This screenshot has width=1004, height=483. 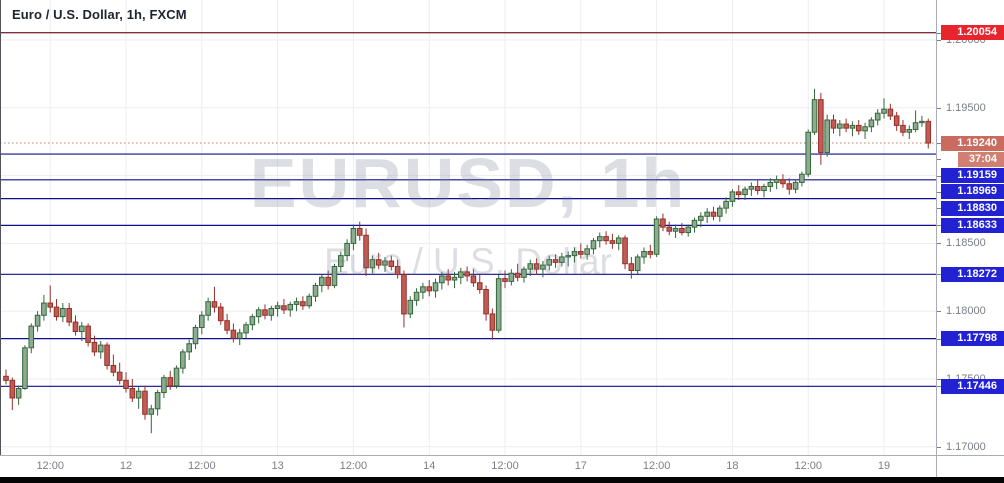 What do you see at coordinates (732, 466) in the screenshot?
I see `time-label: 18` at bounding box center [732, 466].